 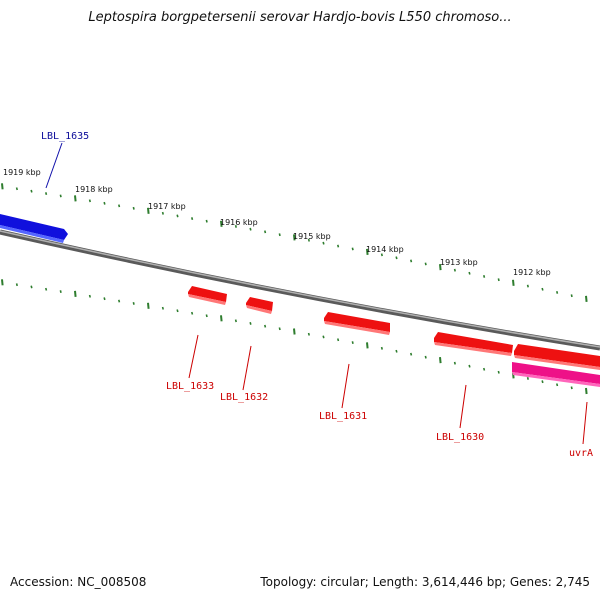 I want to click on gene-uvrA, so click(x=556, y=374).